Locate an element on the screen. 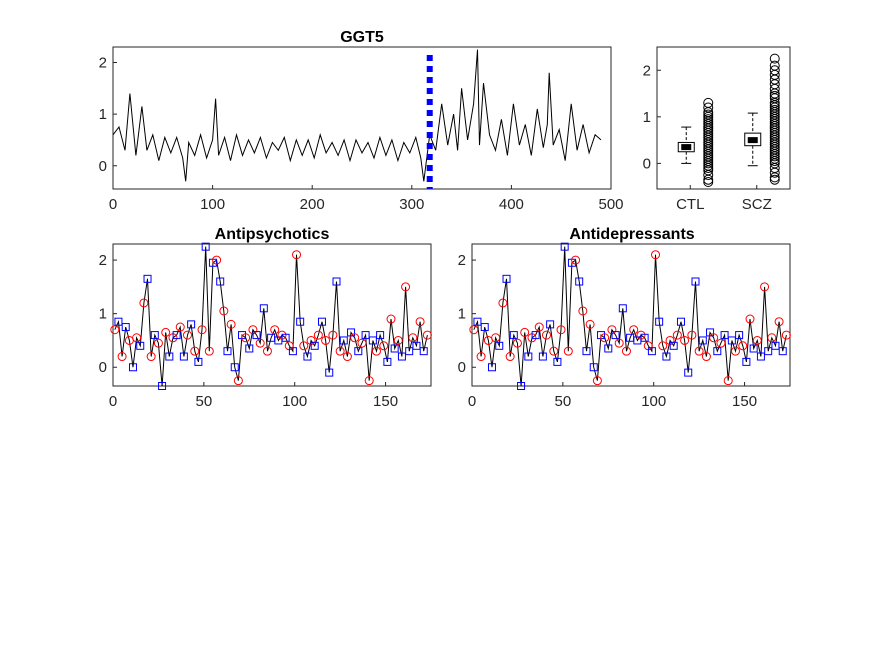 This screenshot has width=875, height=656. boxplot-ytick-label: 0 is located at coordinates (647, 163).